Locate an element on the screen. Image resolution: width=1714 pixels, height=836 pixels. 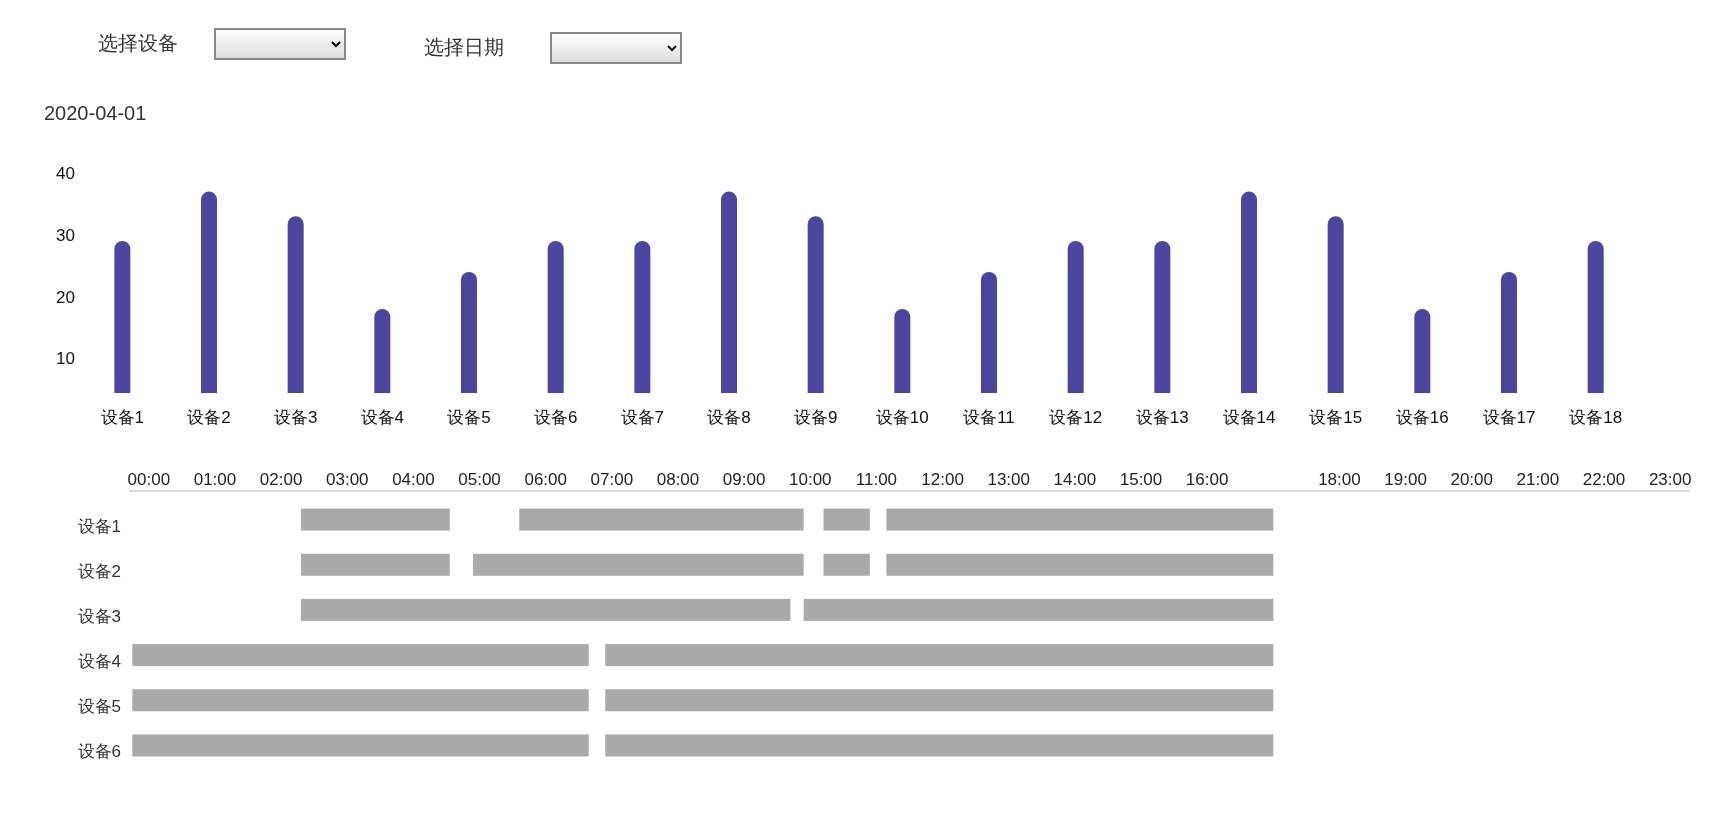
x-tick-label: 13:00 is located at coordinates (1008, 479).